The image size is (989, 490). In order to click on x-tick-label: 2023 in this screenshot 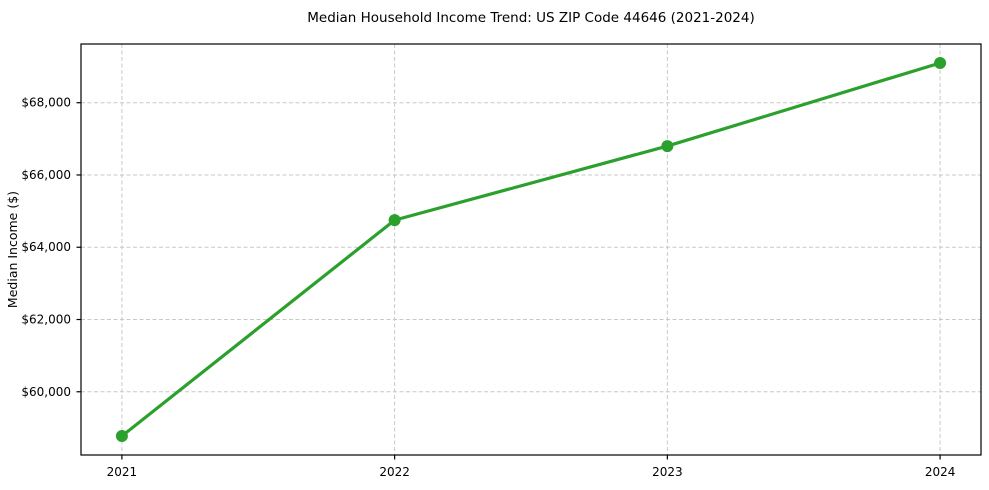, I will do `click(667, 472)`.